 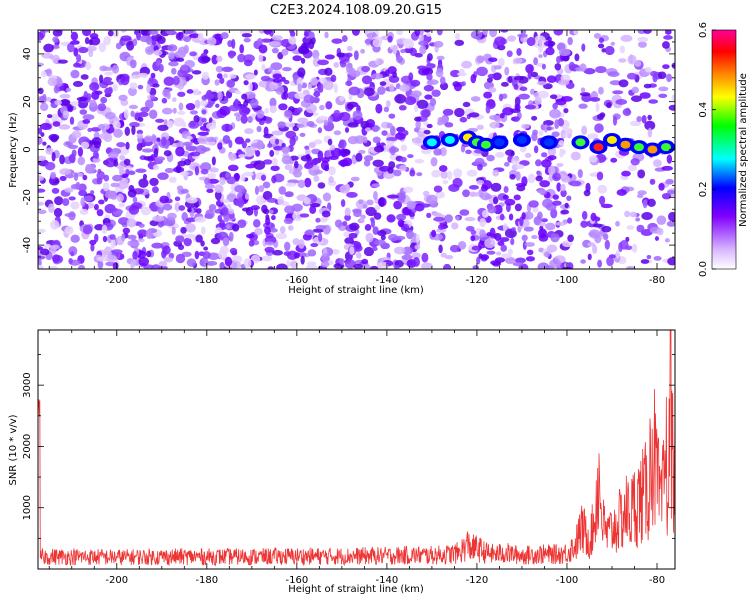 What do you see at coordinates (13, 449) in the screenshot?
I see `snr-ylabel: SNR (10 * v/v)` at bounding box center [13, 449].